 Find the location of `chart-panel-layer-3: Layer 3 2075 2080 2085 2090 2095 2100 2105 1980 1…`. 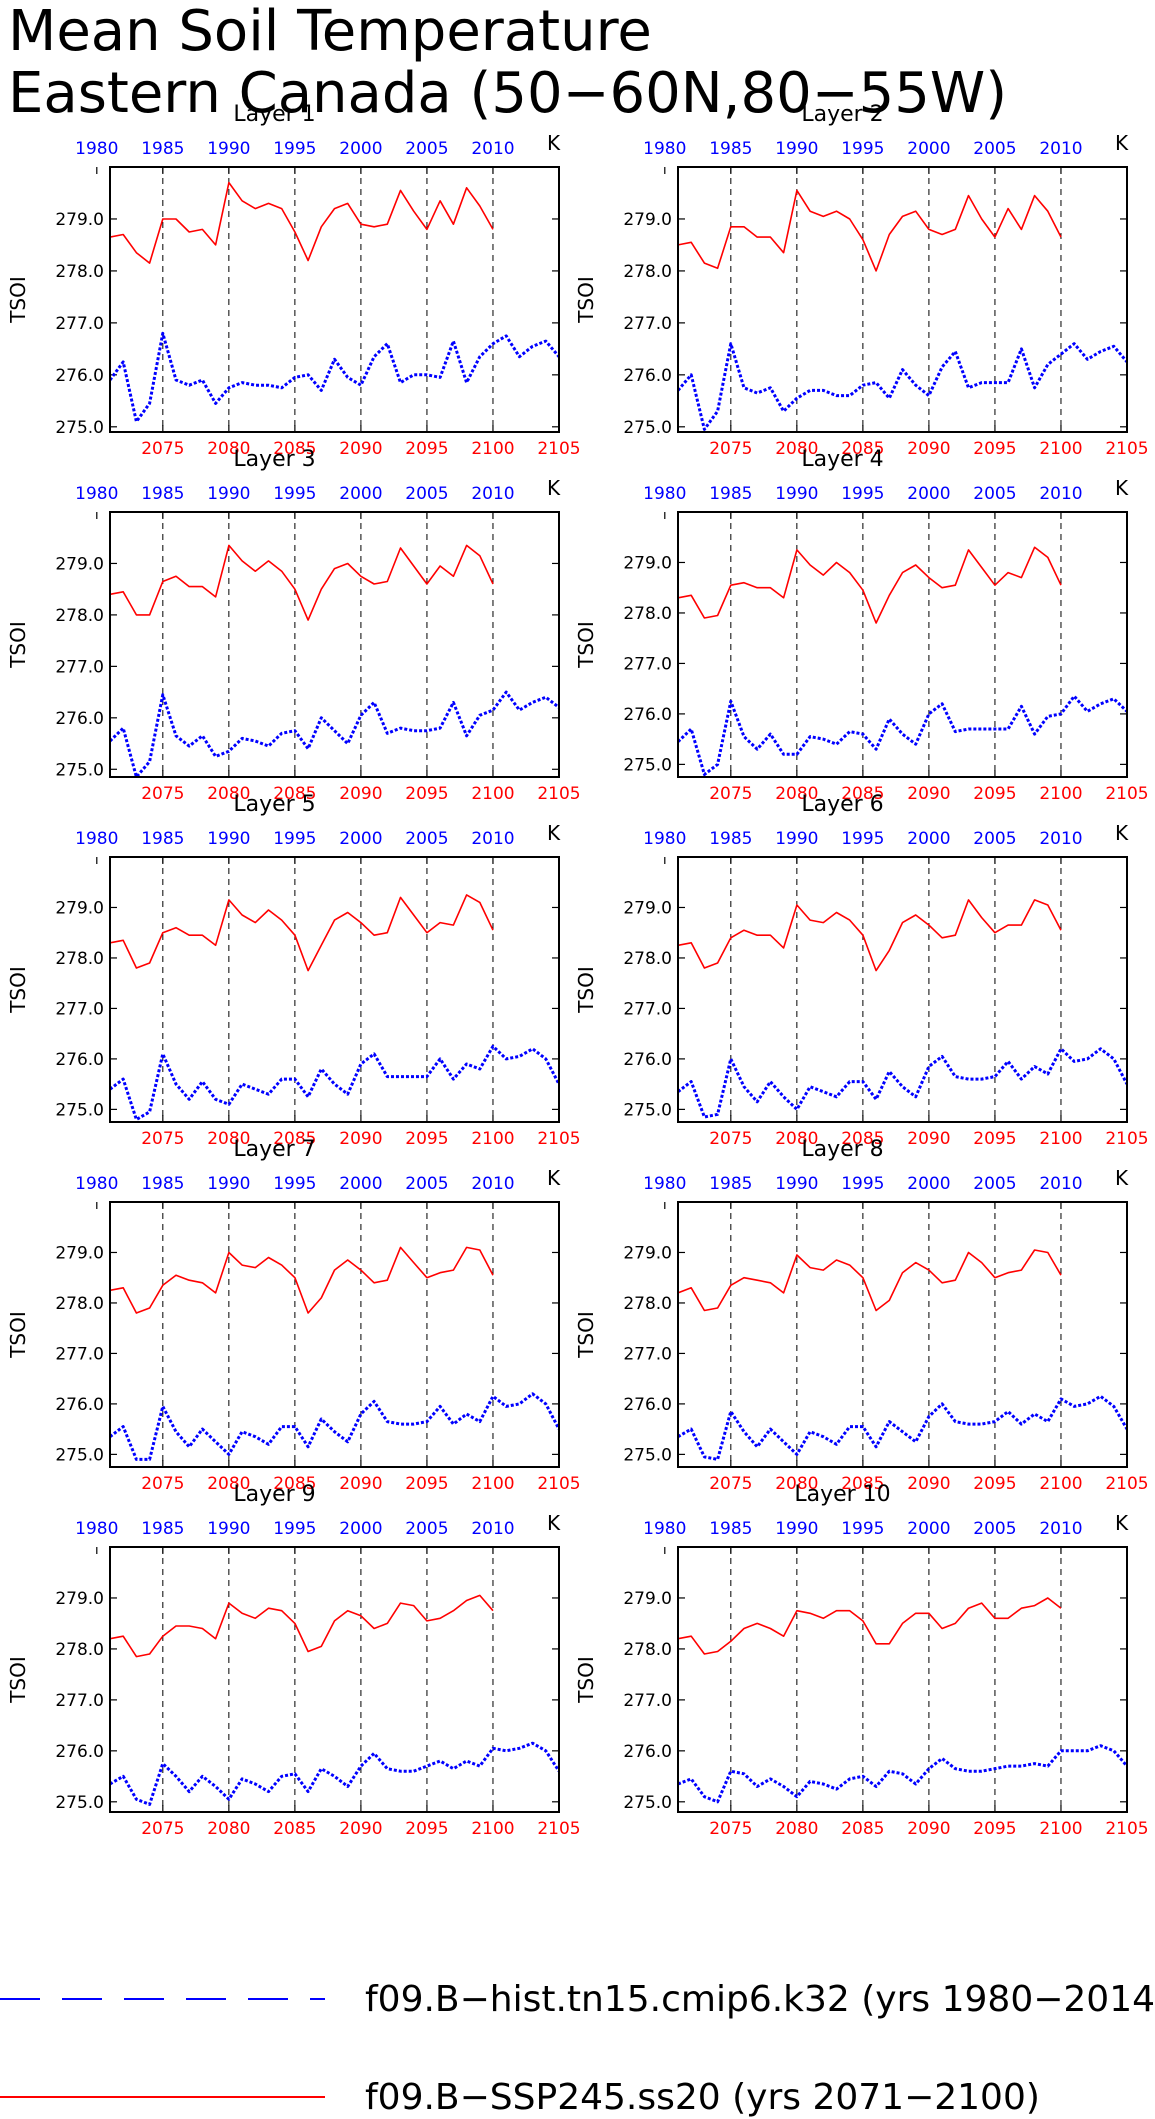

chart-panel-layer-3: Layer 3 2075 2080 2085 2090 2095 2100 2105 1980 1… is located at coordinates (293, 625).